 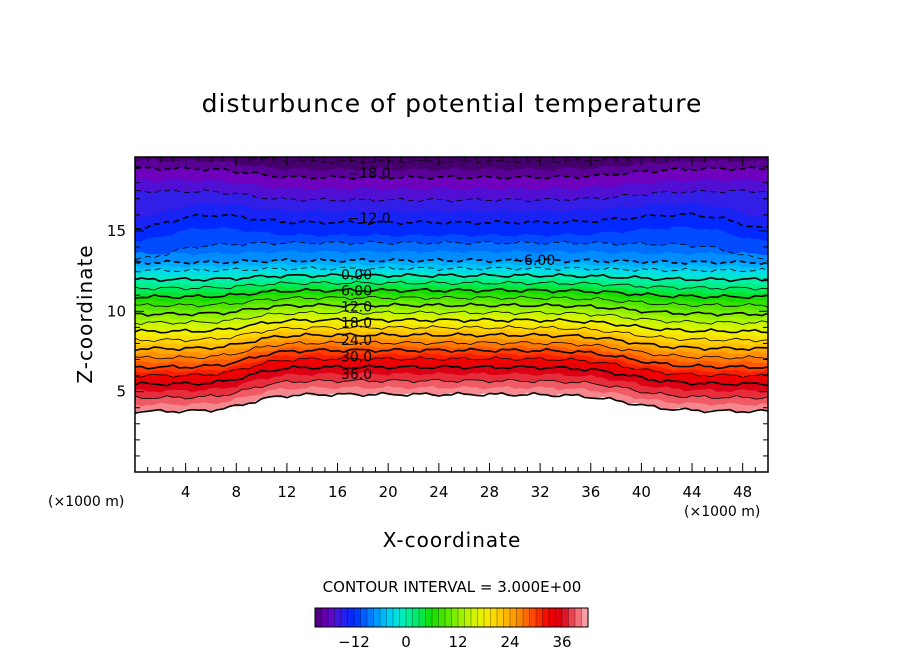 What do you see at coordinates (356, 291) in the screenshot?
I see `contour-label: 6.00` at bounding box center [356, 291].